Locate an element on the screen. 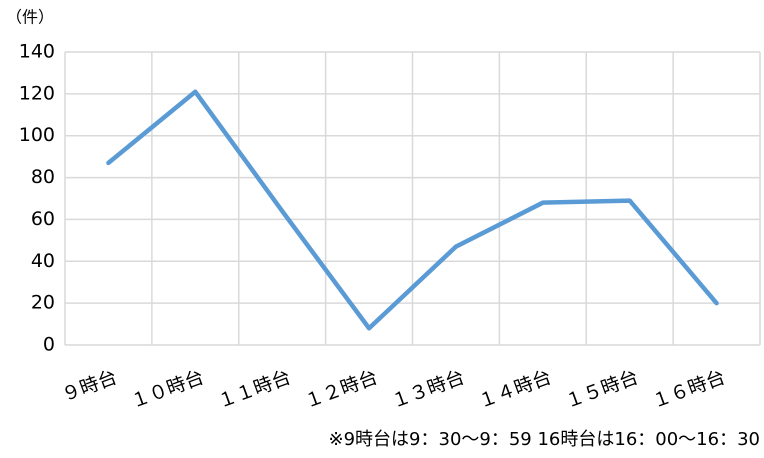 The height and width of the screenshot is (458, 764). y-tick-label: 0 is located at coordinates (49, 345).